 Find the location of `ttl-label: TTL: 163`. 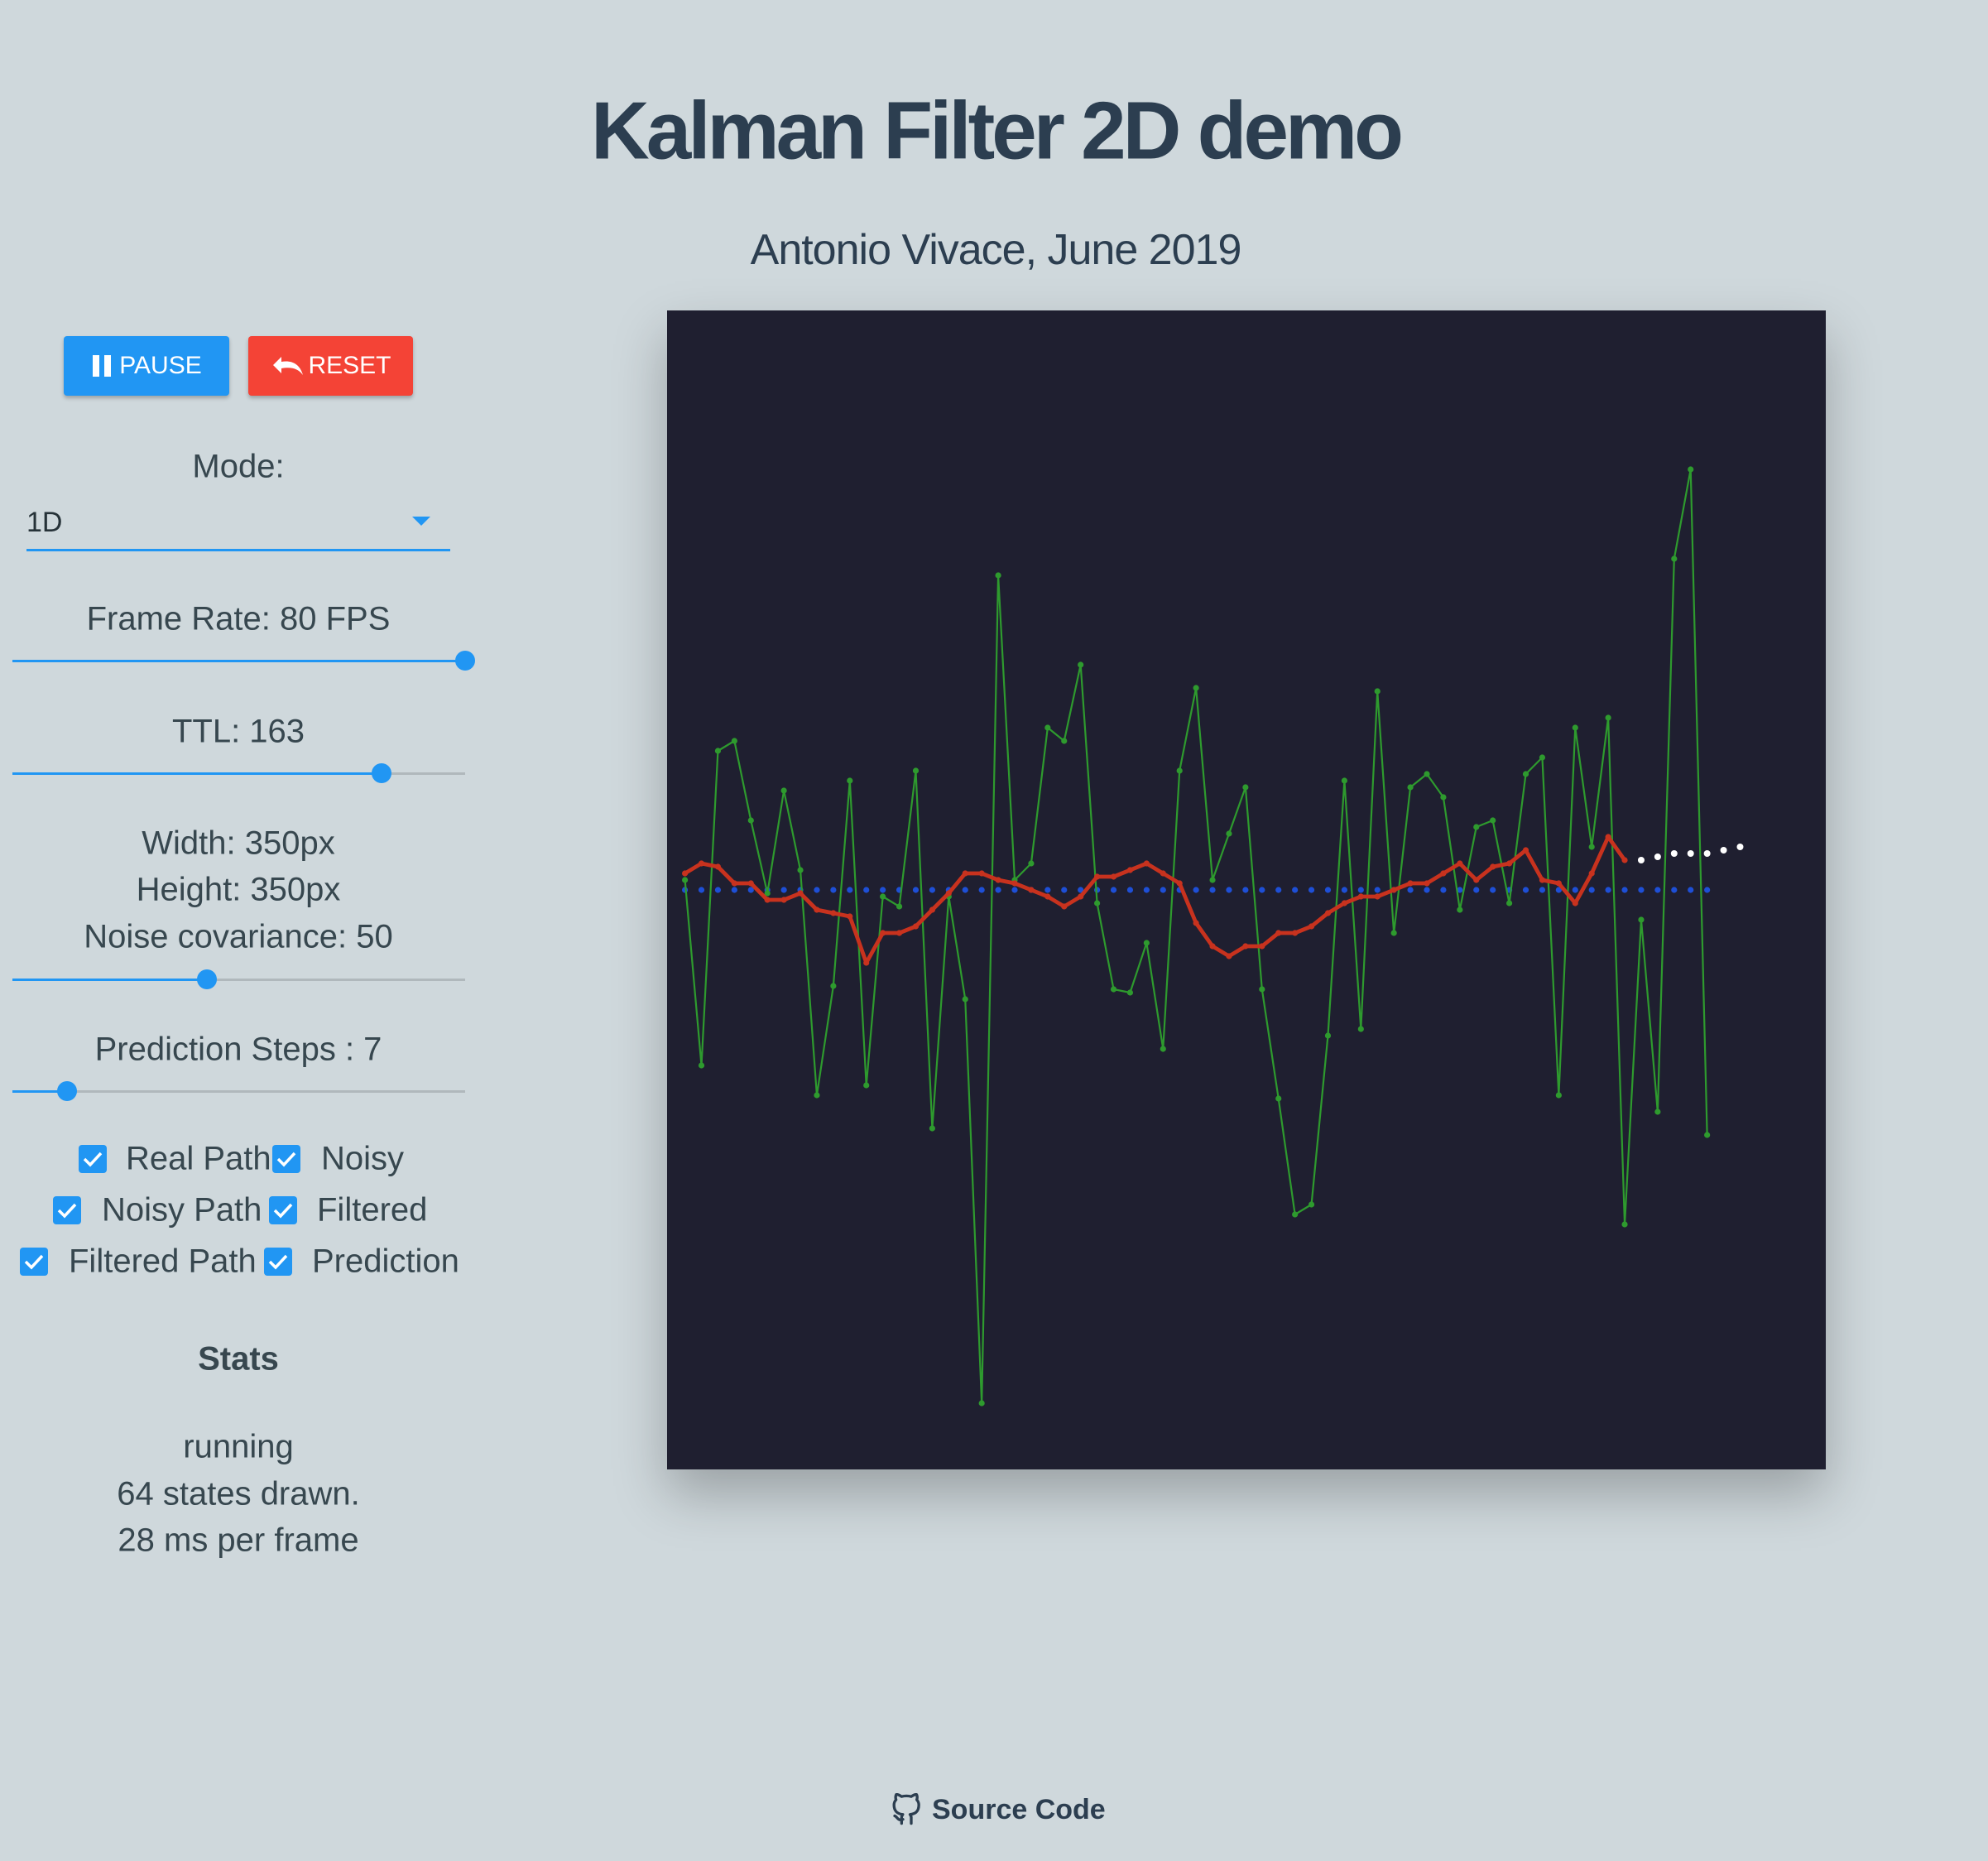

ttl-label: TTL: 163 is located at coordinates (238, 732).